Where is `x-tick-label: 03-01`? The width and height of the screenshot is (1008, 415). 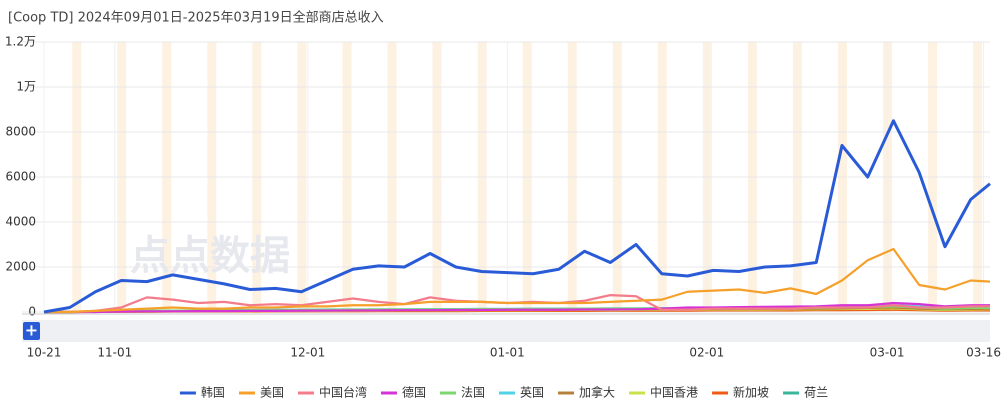 x-tick-label: 03-01 is located at coordinates (887, 353).